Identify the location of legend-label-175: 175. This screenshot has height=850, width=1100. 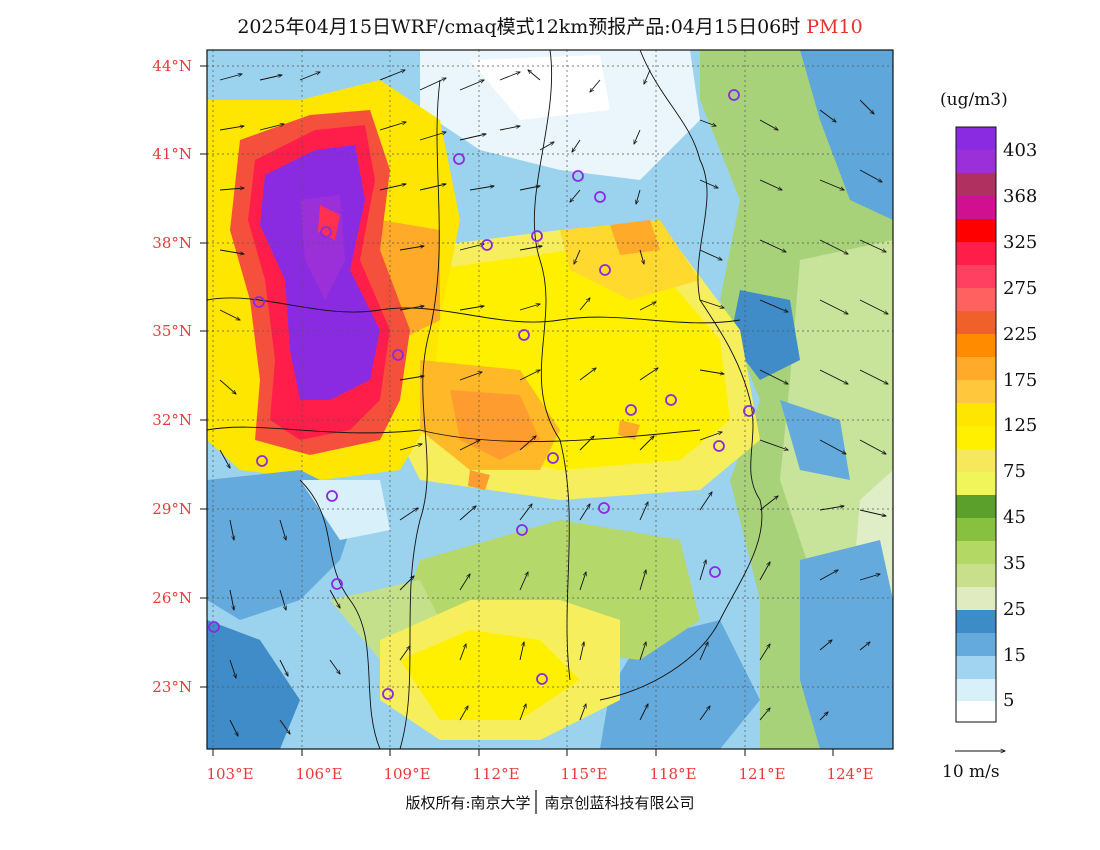
(1020, 380).